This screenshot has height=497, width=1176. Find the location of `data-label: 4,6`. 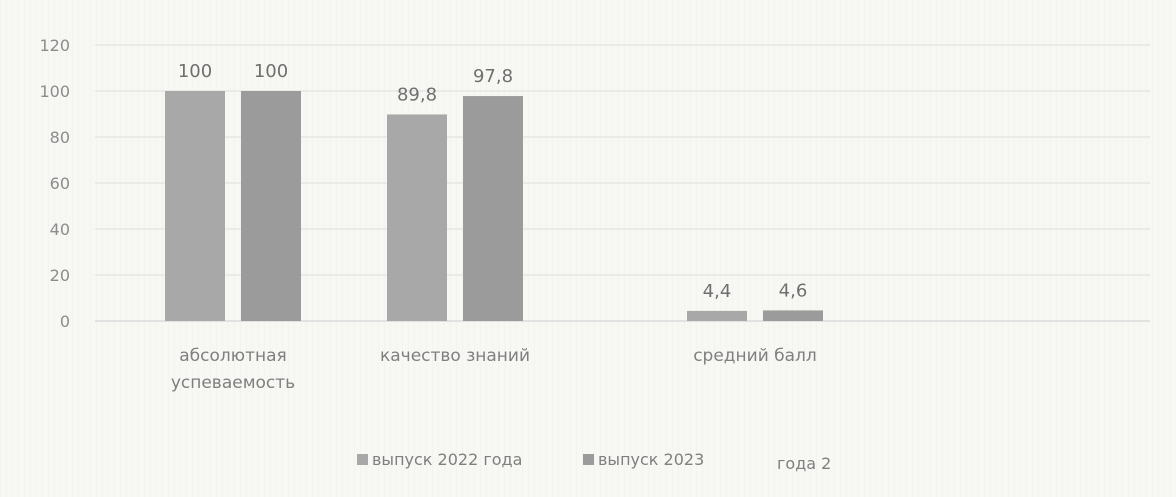

data-label: 4,6 is located at coordinates (793, 290).